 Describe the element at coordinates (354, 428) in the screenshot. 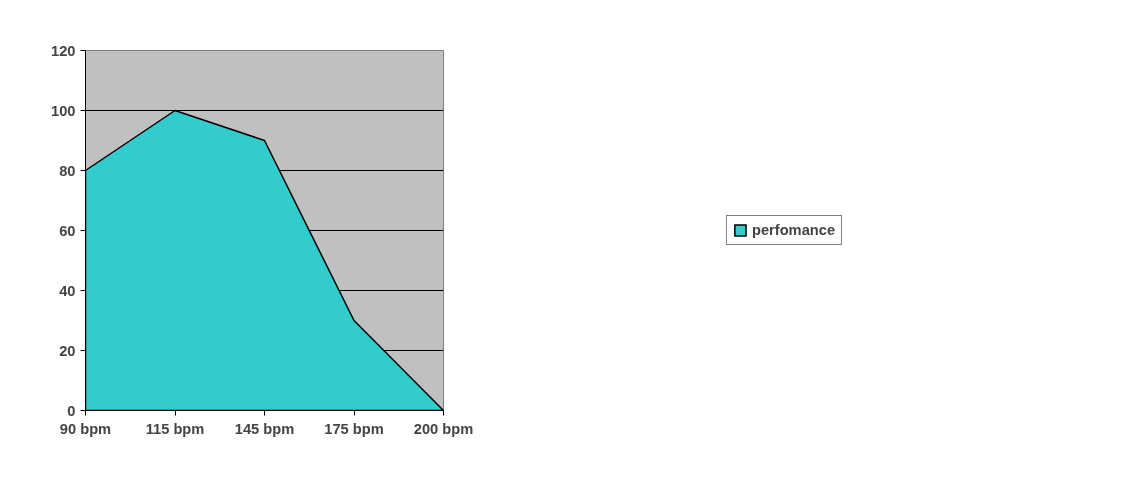

I see `x-tick-label: 175 bpm` at that location.